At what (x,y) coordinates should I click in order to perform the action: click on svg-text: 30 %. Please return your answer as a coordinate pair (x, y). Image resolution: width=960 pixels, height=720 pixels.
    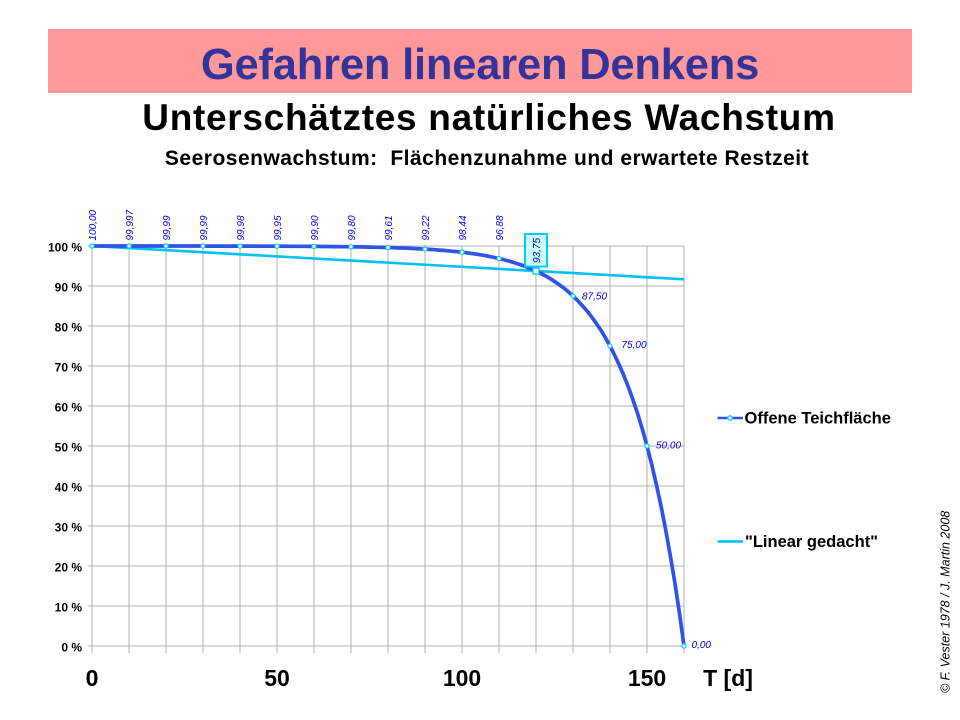
    Looking at the image, I should click on (69, 527).